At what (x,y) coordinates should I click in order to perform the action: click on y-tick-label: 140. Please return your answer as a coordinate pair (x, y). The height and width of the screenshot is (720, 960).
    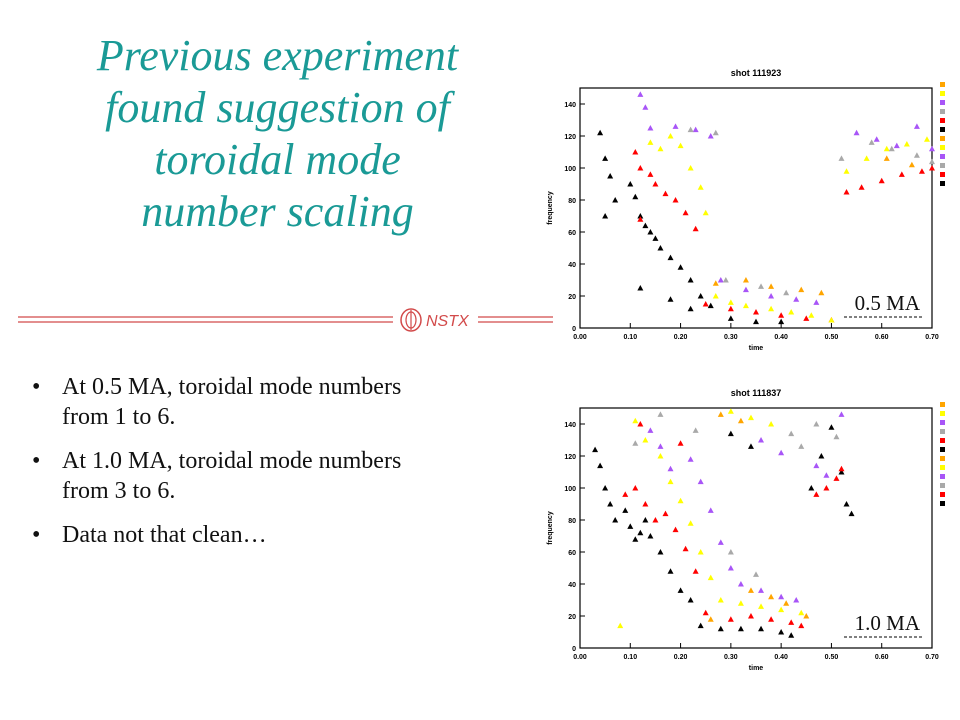
    Looking at the image, I should click on (570, 105).